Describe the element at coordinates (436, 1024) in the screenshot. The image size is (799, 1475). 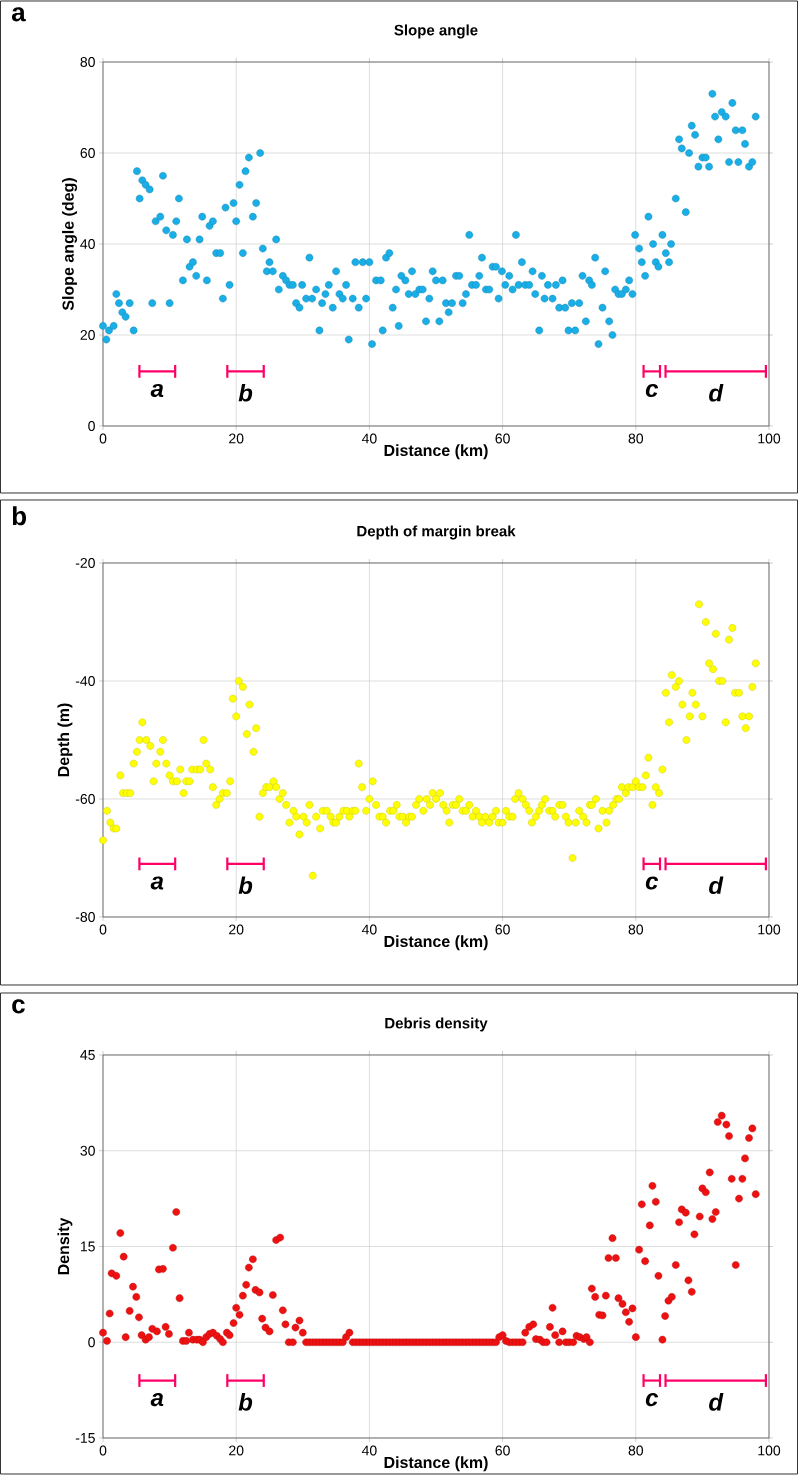
I see `chart-title: Debris density` at that location.